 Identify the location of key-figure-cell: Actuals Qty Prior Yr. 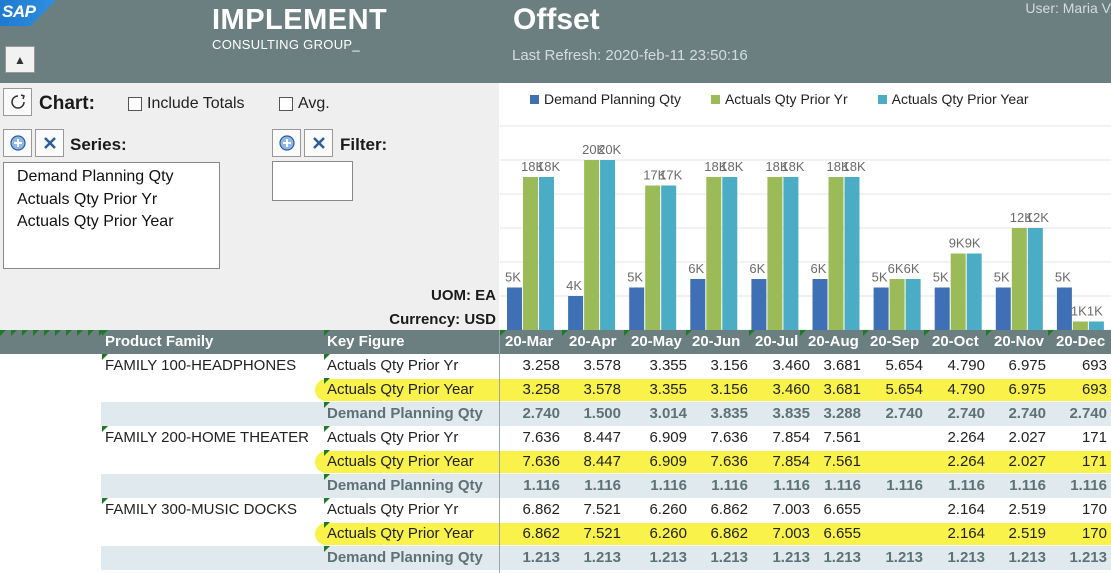
(393, 365).